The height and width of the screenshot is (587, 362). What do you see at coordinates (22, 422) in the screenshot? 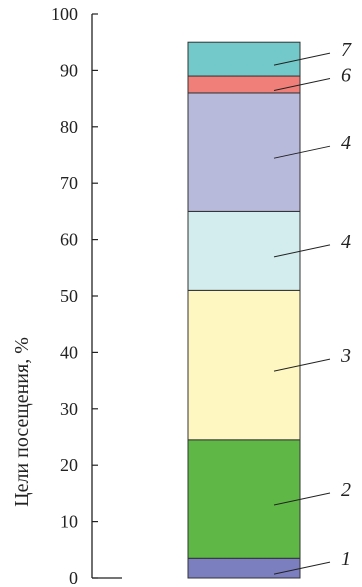
I see `y-axis-label: Цели посещения, %` at bounding box center [22, 422].